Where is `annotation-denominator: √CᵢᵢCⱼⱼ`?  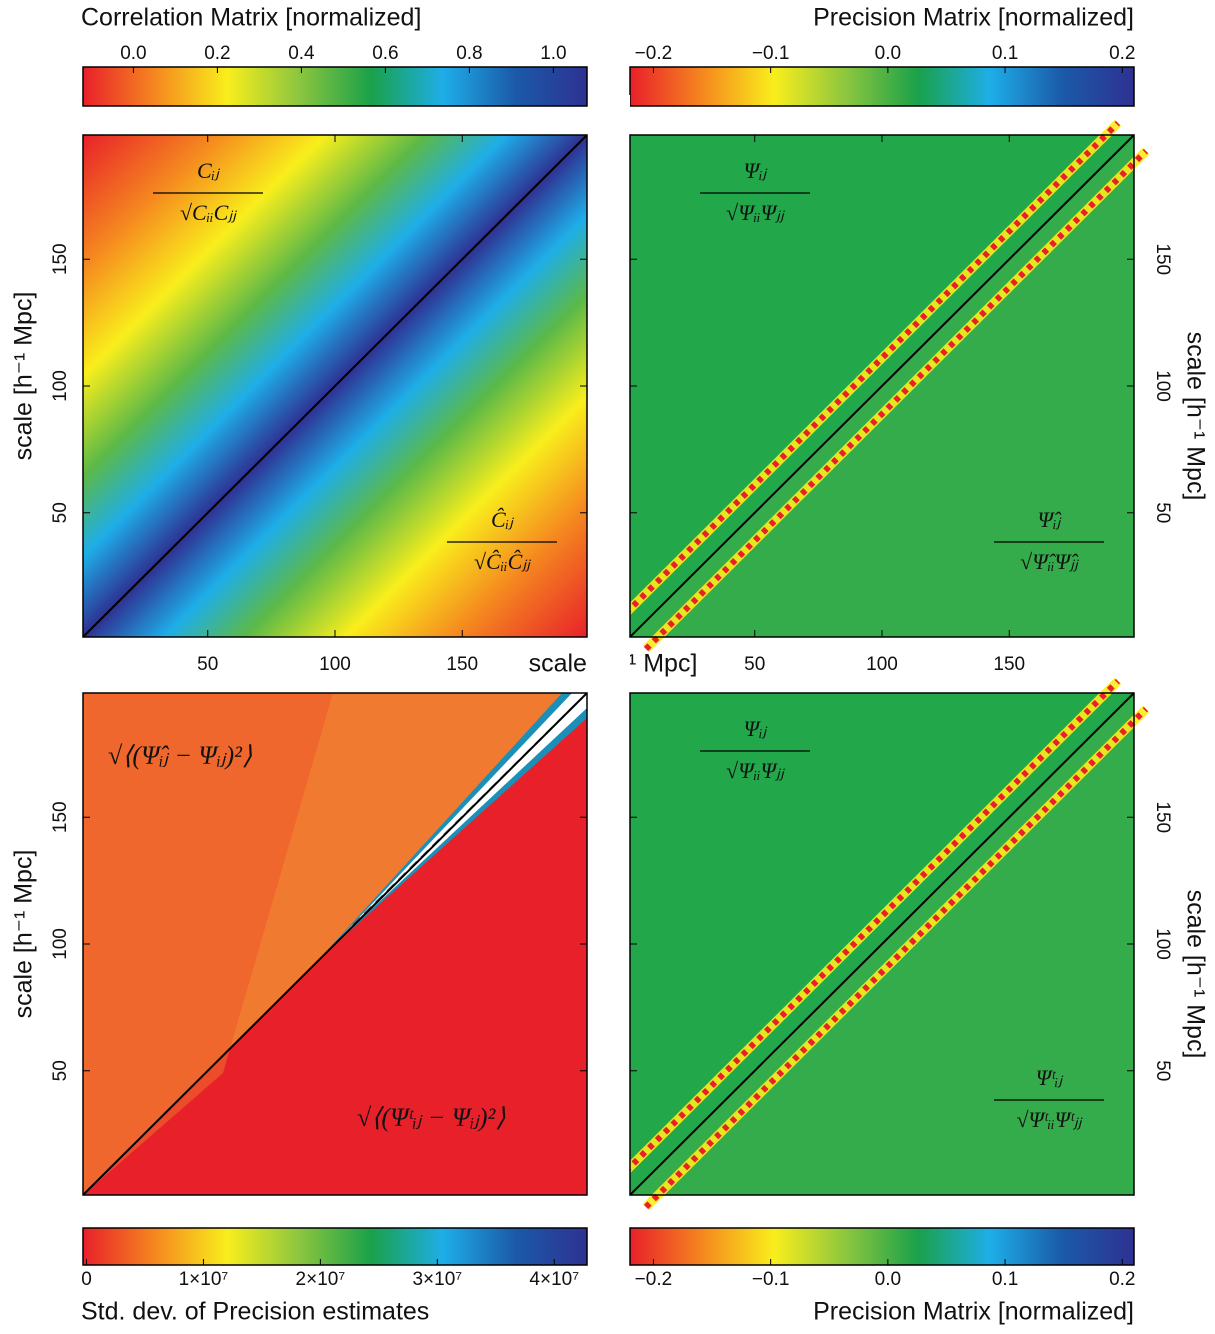
annotation-denominator: √CᵢᵢCⱼⱼ is located at coordinates (208, 212).